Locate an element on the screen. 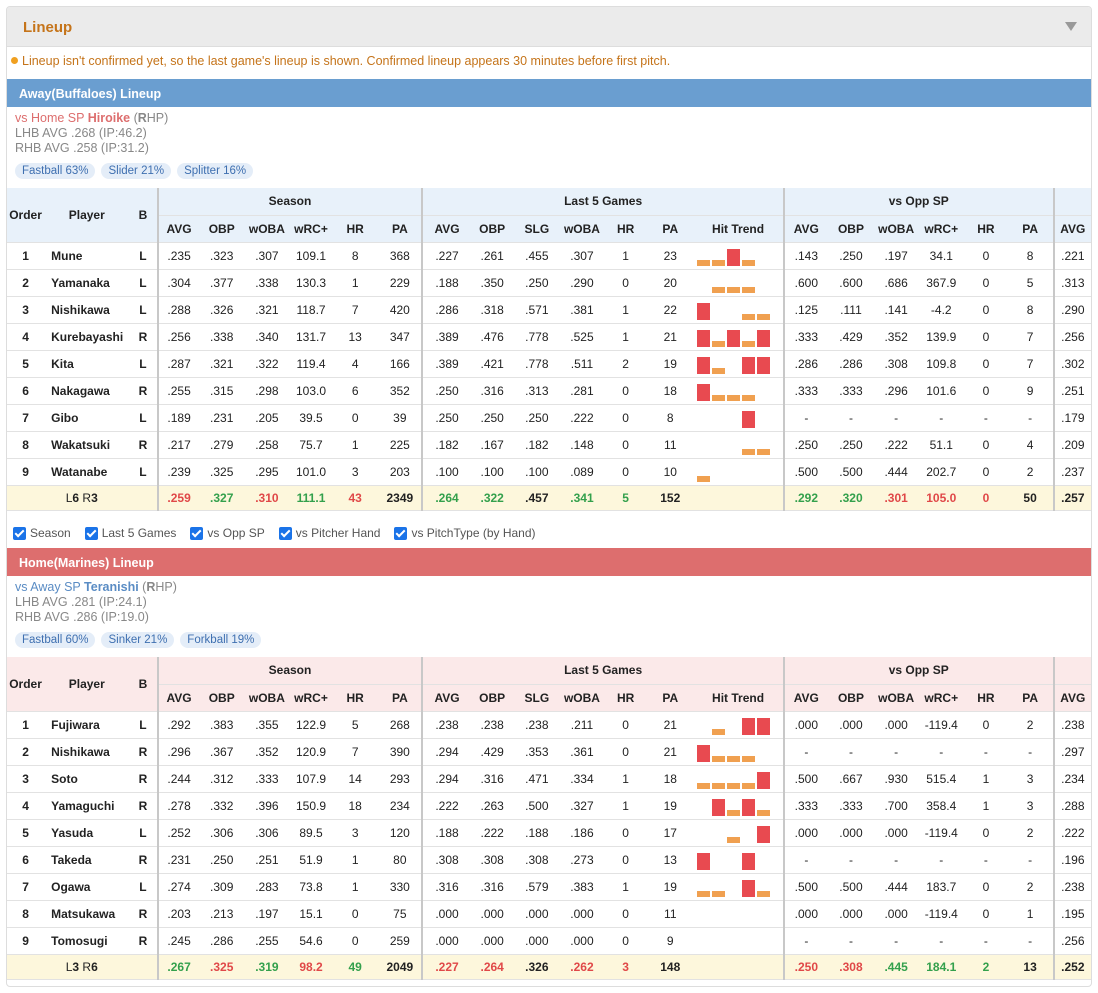 Image resolution: width=1098 pixels, height=993 pixels. player-name: Mune is located at coordinates (87, 256).